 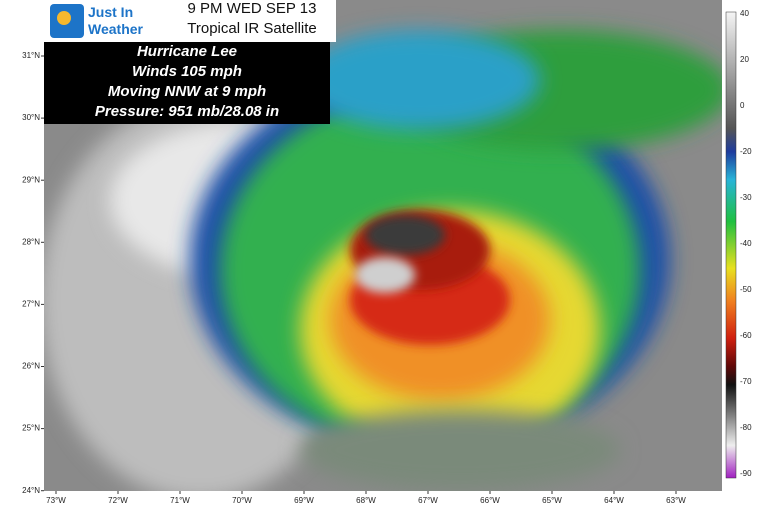 I want to click on colorbar-tick-label: -40, so click(x=746, y=243).